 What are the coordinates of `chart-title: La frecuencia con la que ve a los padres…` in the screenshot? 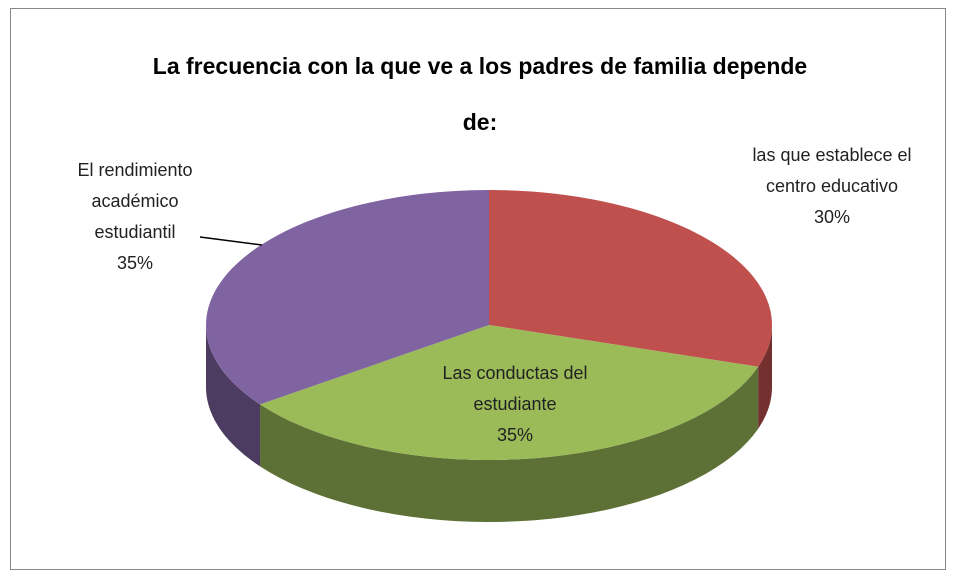 It's located at (480, 94).